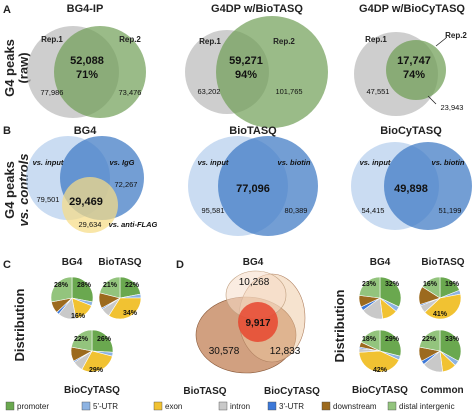  Describe the element at coordinates (86, 202) in the screenshot. I see `venn-overlap-count: 29,469` at that location.